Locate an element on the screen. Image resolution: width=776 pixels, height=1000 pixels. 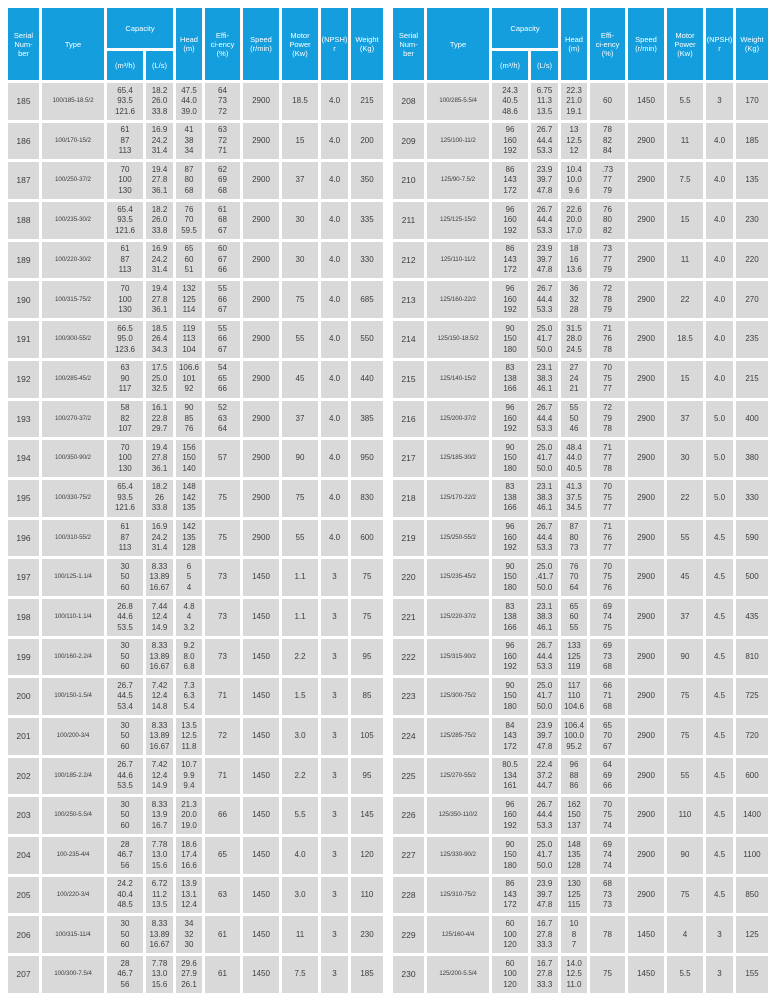
ls-cell: 16.9 24.2 31.4 is located at coordinates (159, 141).